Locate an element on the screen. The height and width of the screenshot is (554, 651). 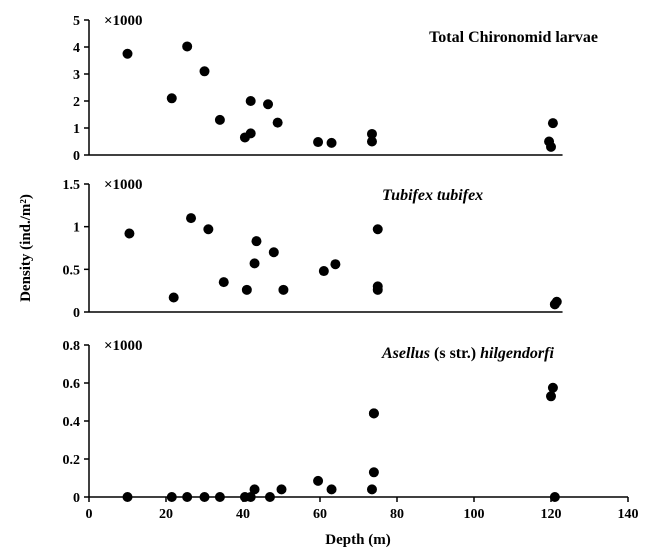
y-tick-label: 2 is located at coordinates (76, 102).